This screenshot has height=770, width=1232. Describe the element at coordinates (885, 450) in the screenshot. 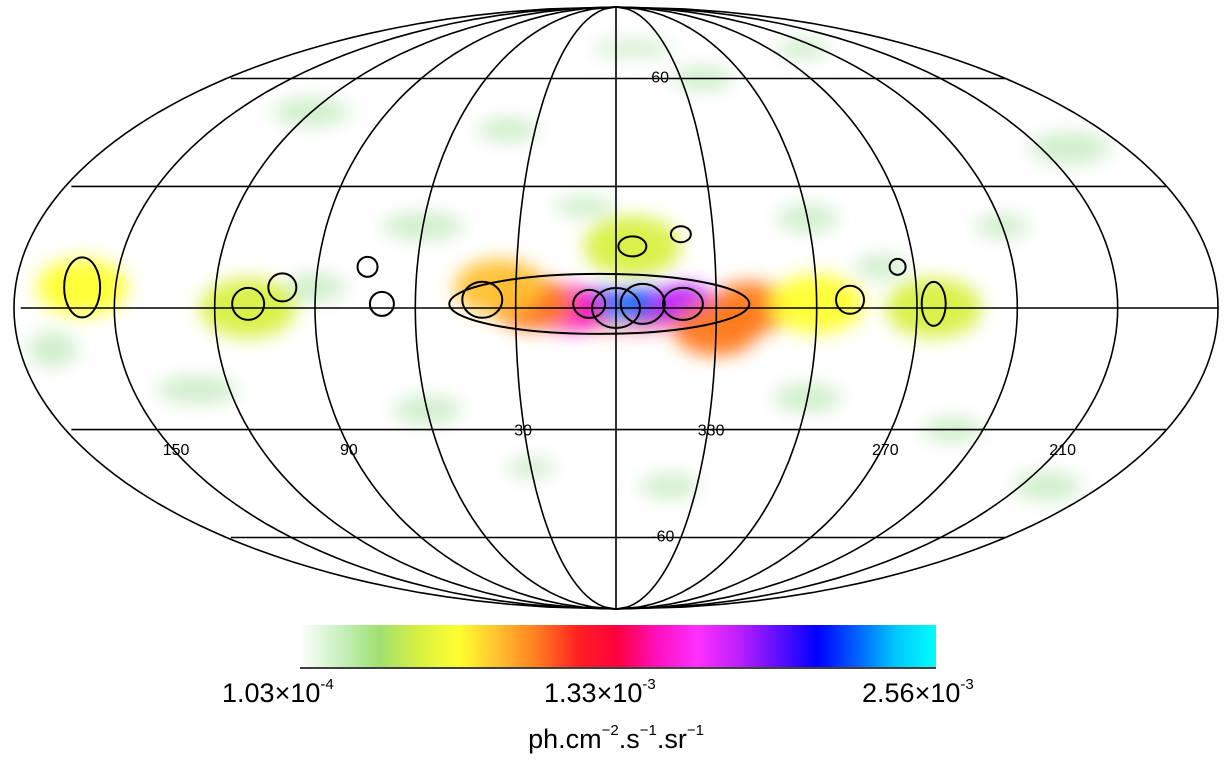

I see `longitude-label: 270` at that location.